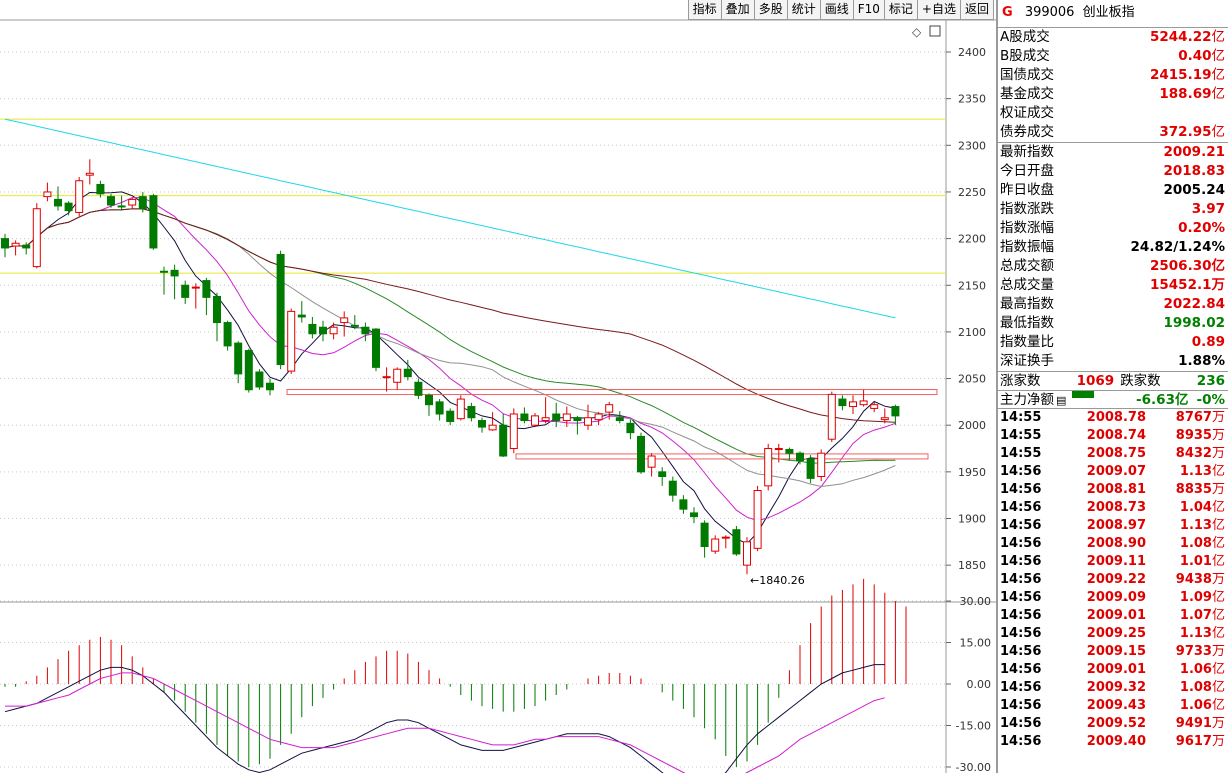  What do you see at coordinates (917, 32) in the screenshot?
I see `diamond-icon: ◇` at bounding box center [917, 32].